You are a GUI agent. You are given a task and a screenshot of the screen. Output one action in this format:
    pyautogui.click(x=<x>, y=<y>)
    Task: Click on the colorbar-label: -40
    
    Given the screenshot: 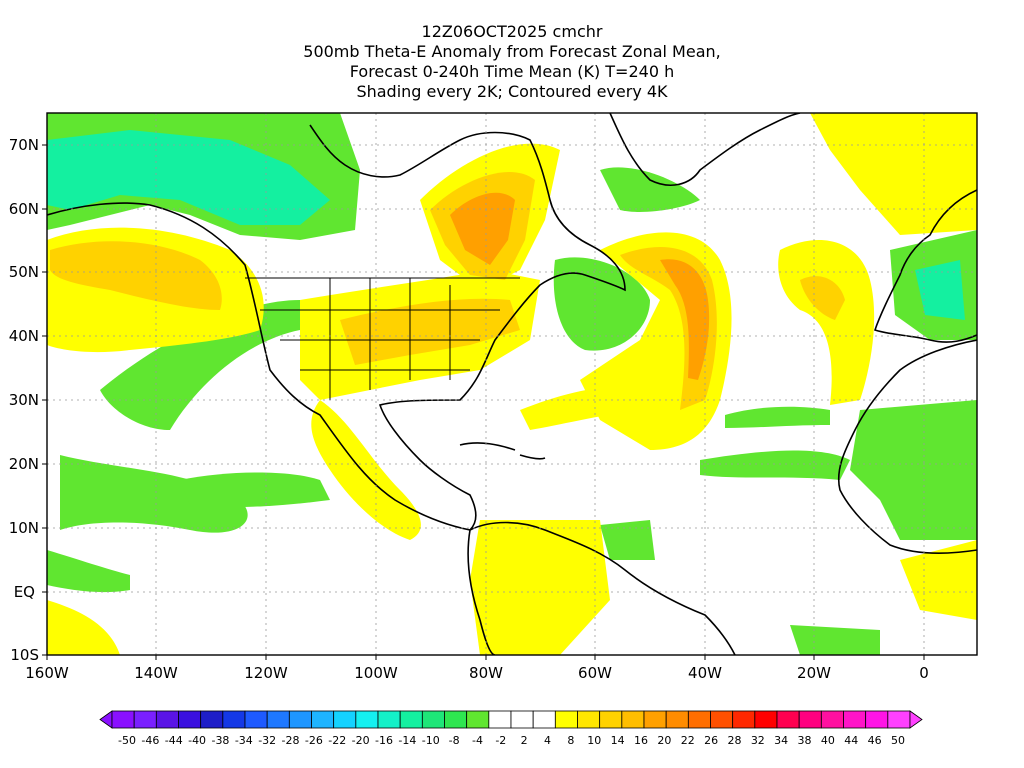 What is the action you would take?
    pyautogui.click(x=197, y=740)
    